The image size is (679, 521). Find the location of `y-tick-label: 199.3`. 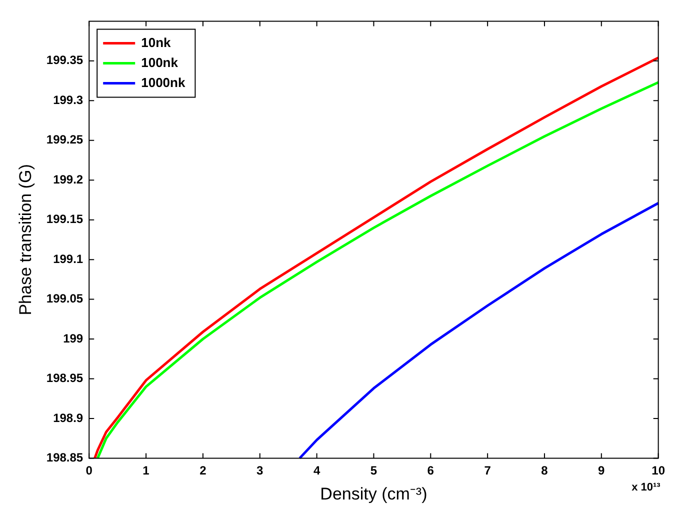

y-tick-label: 199.3 is located at coordinates (68, 99).